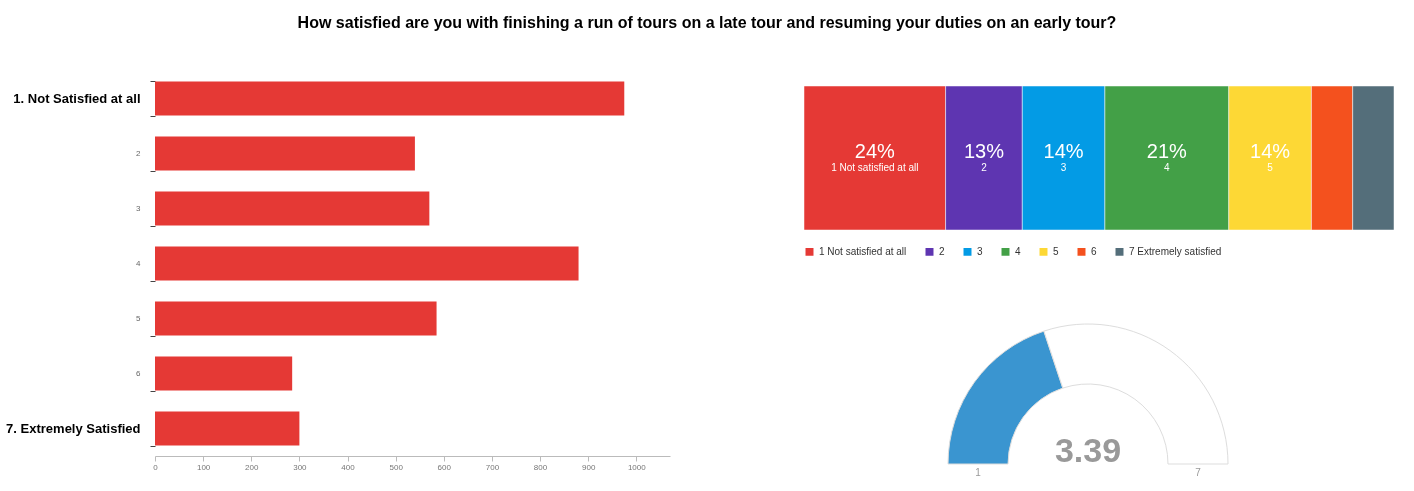 The width and height of the screenshot is (1414, 491). What do you see at coordinates (1056, 251) in the screenshot?
I see `legend-label: 5` at bounding box center [1056, 251].